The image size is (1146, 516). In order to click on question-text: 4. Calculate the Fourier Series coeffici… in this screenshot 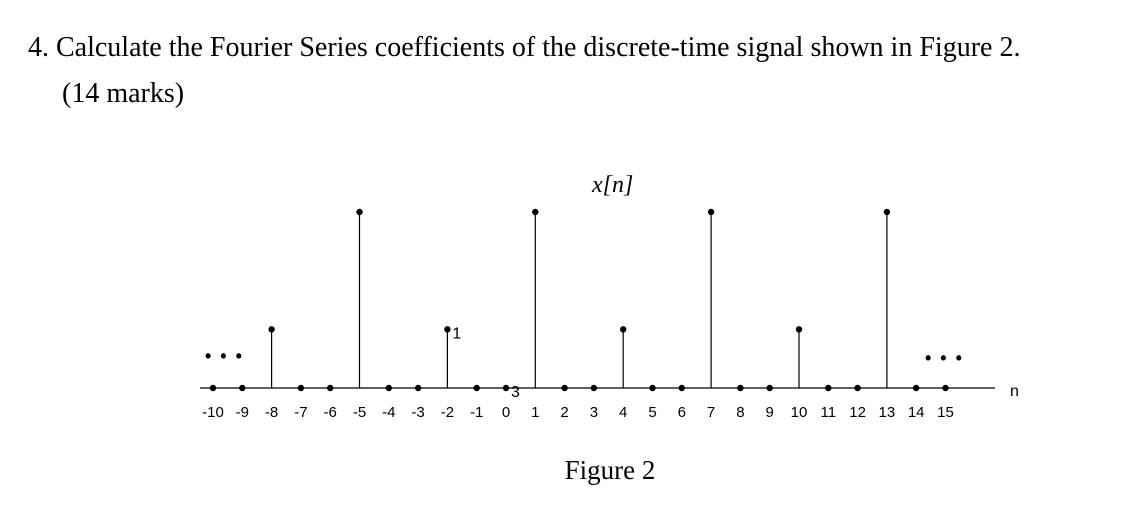, I will do `click(524, 48)`.